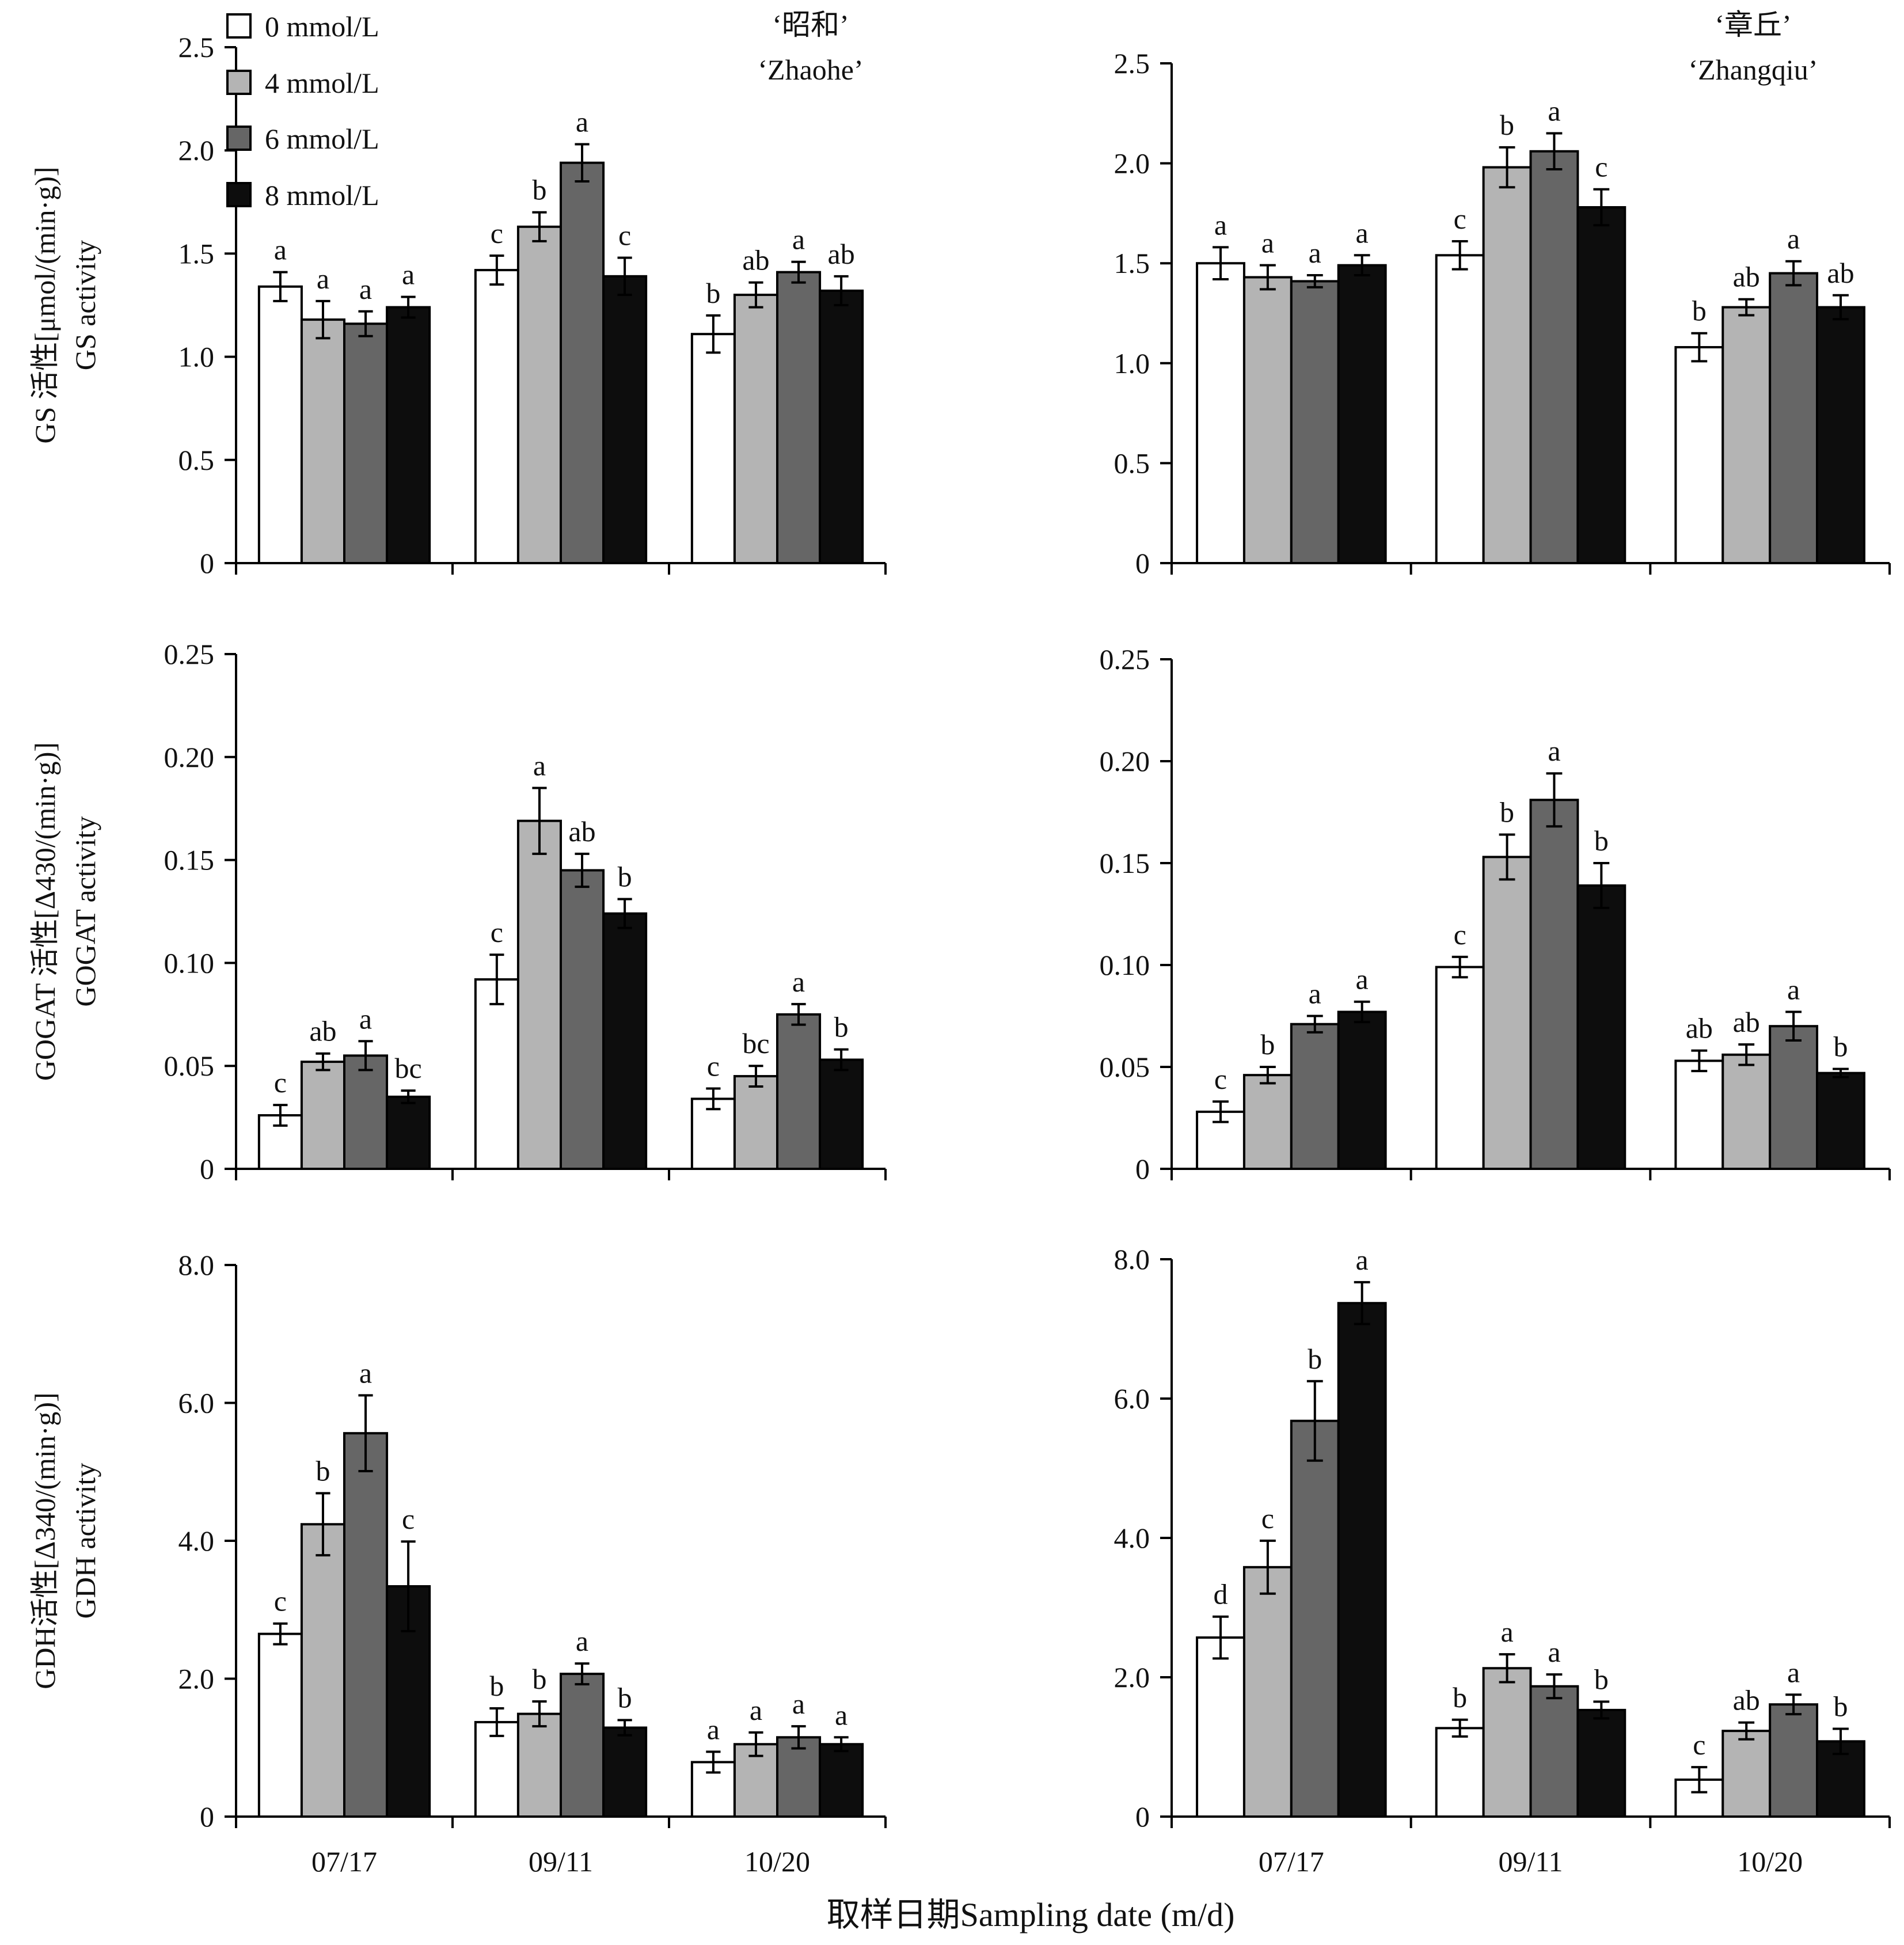  What do you see at coordinates (1125, 761) in the screenshot?
I see `y-tick-label-4: 0.20` at bounding box center [1125, 761].